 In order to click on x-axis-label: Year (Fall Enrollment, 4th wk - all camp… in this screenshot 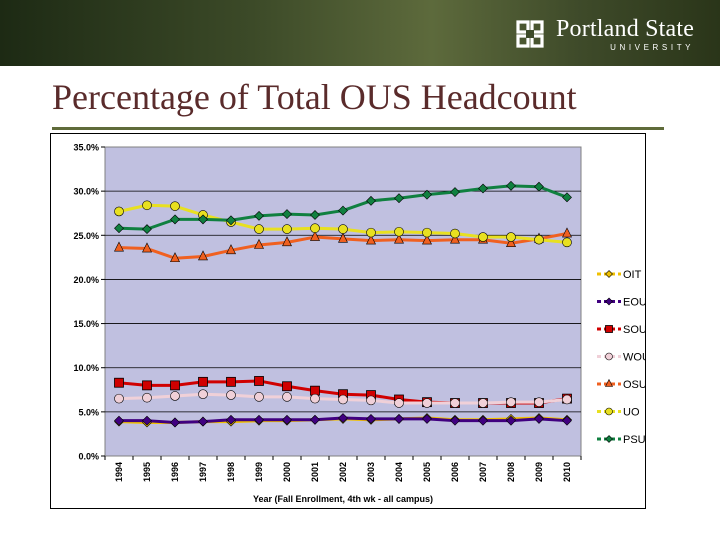, I will do `click(343, 499)`.